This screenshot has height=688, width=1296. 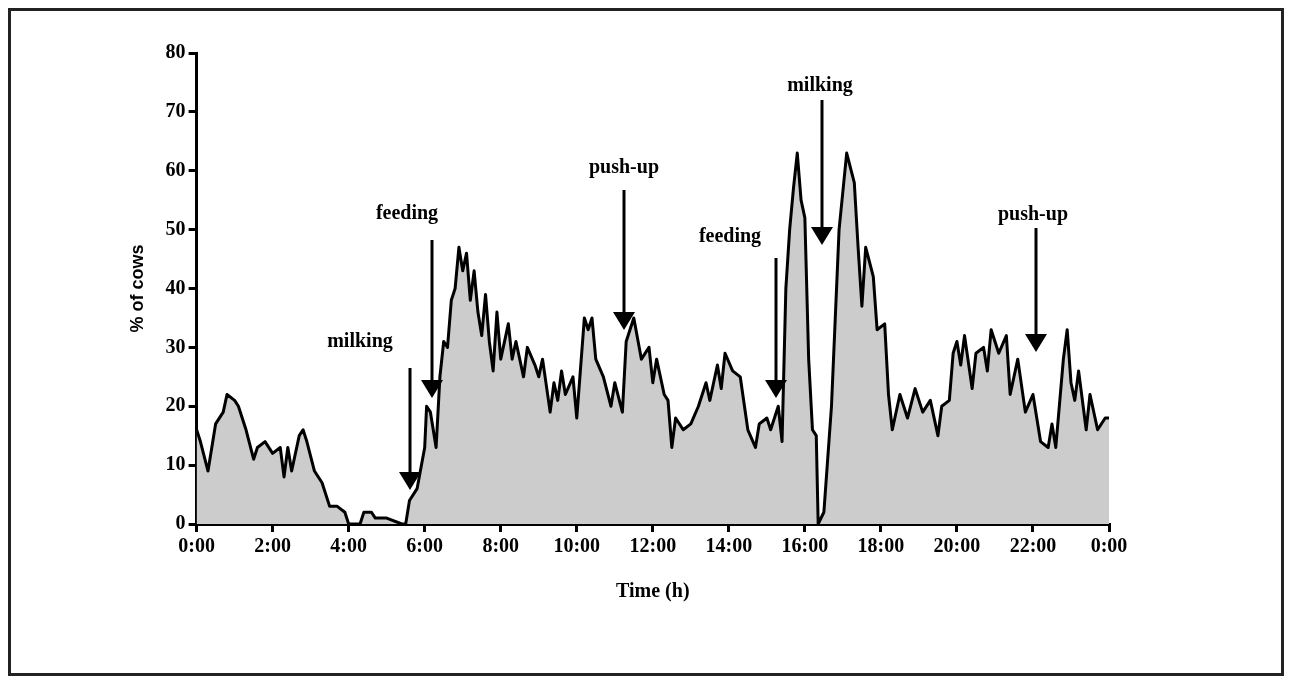 What do you see at coordinates (805, 545) in the screenshot?
I see `x-tick-label: 16:00` at bounding box center [805, 545].